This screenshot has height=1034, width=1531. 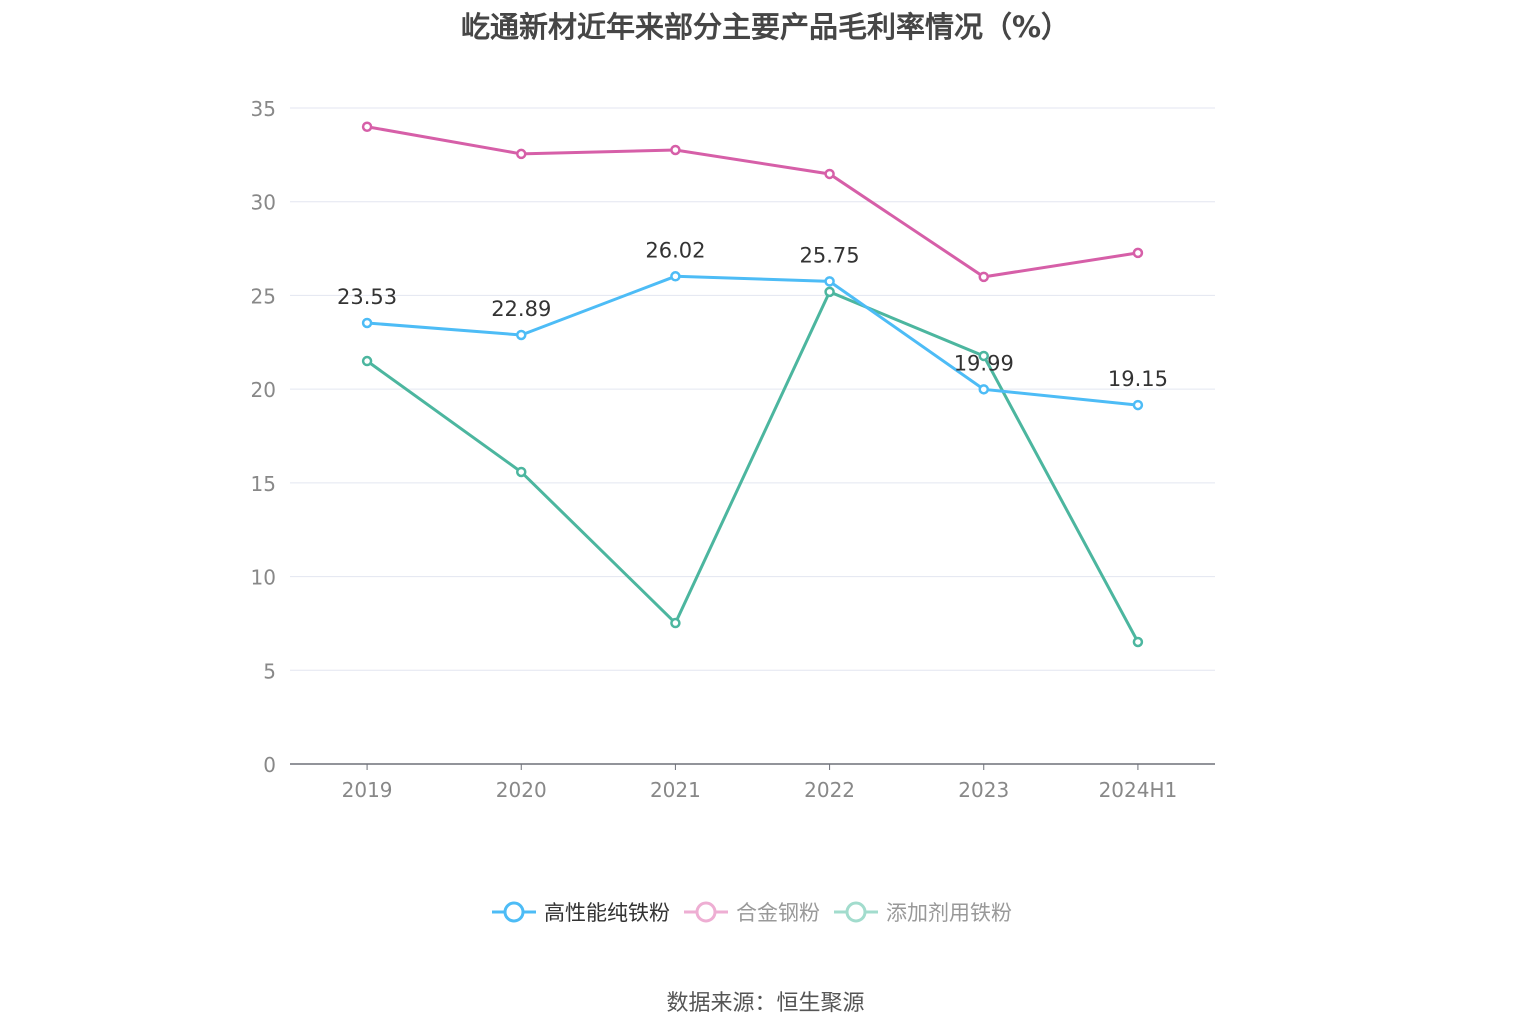 What do you see at coordinates (521, 790) in the screenshot?
I see `x-tick-label: 2020` at bounding box center [521, 790].